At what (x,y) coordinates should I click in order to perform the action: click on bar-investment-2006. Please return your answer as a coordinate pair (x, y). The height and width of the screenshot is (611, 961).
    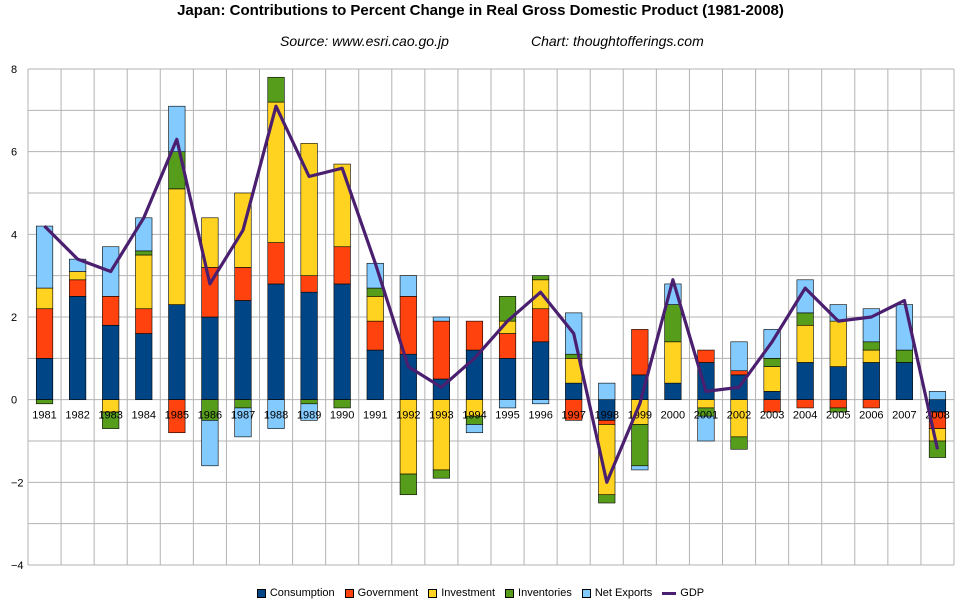
    Looking at the image, I should click on (871, 356).